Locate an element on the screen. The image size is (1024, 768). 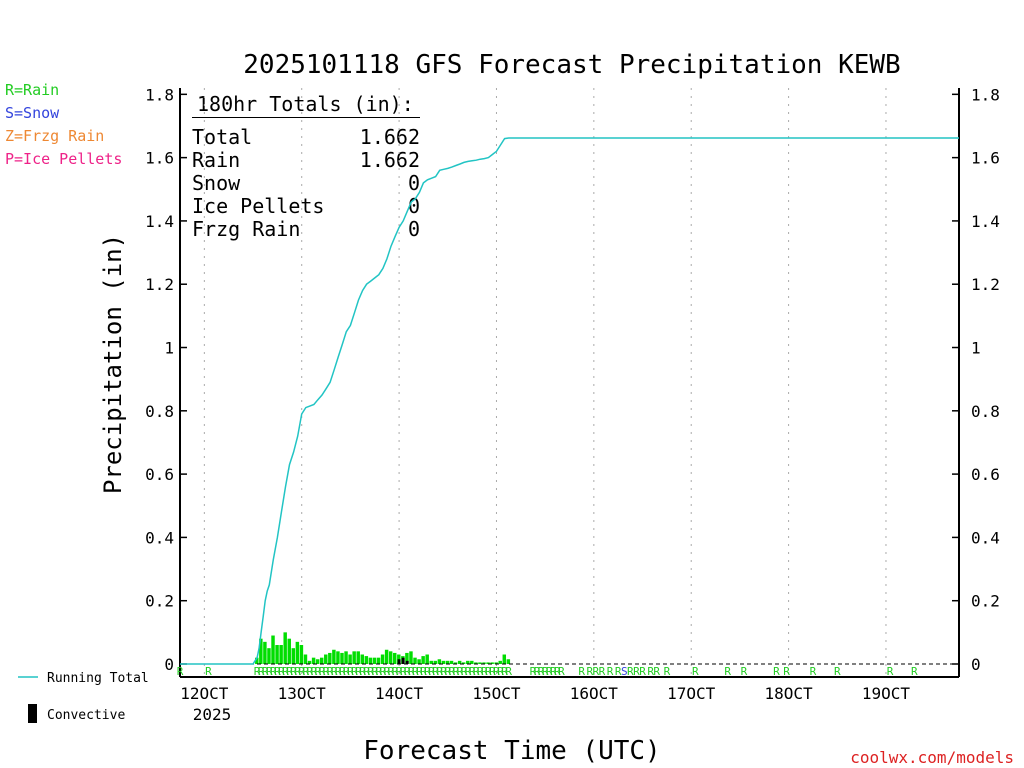
y-tick-label-left: 0.4 is located at coordinates (159, 537).